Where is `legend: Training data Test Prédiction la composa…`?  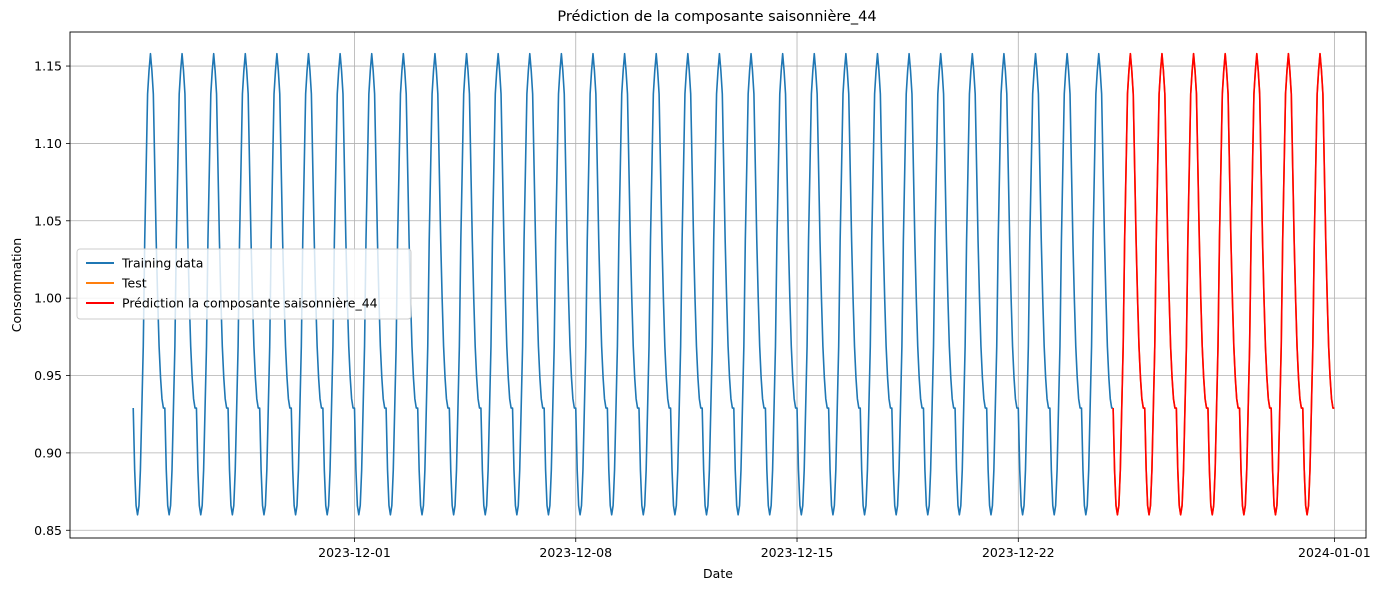 legend: Training data Test Prédiction la composa… is located at coordinates (244, 284).